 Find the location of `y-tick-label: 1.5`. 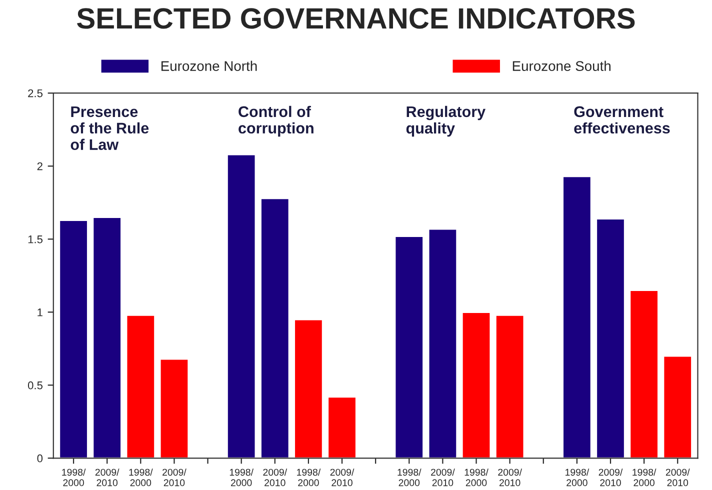

y-tick-label: 1.5 is located at coordinates (35, 240).